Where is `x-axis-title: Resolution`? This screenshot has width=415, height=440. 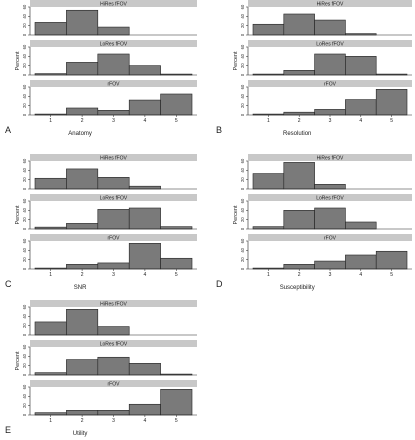 x-axis-title: Resolution is located at coordinates (297, 134).